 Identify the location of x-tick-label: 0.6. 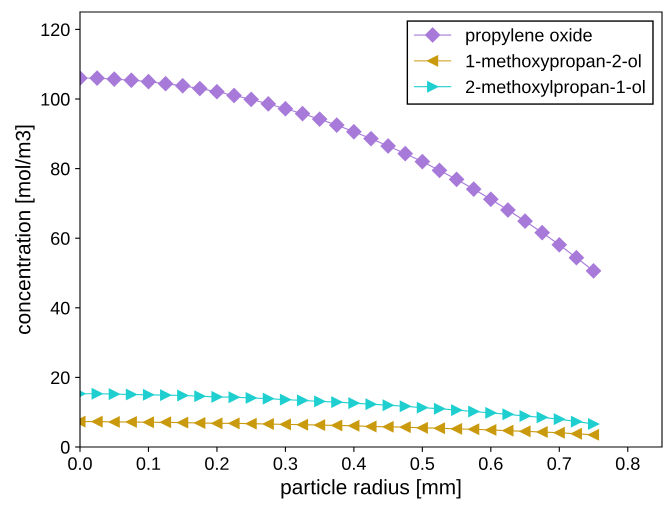
(490, 463).